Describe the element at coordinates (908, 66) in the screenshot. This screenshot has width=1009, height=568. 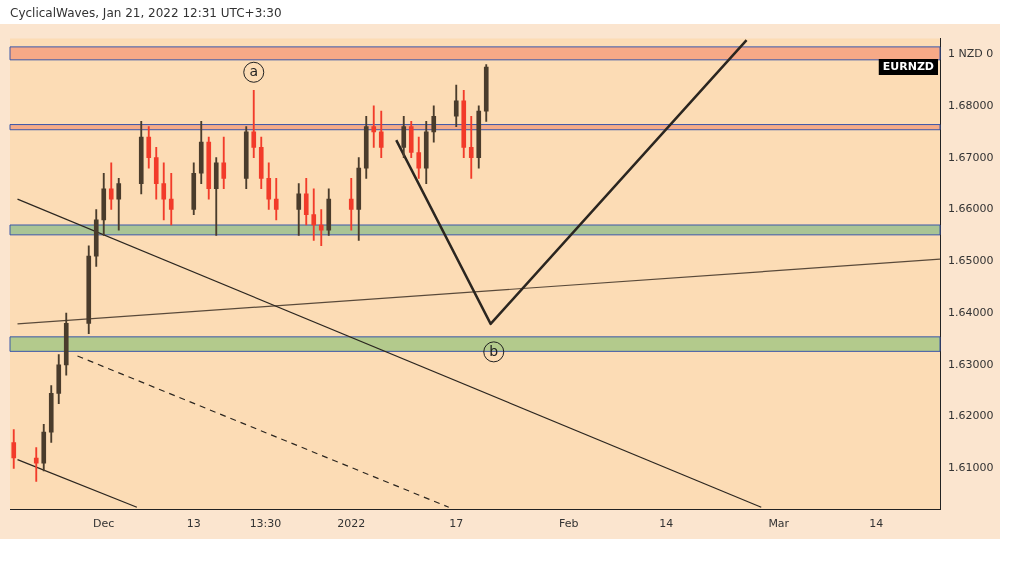
I see `annotation: EURNZD` at that location.